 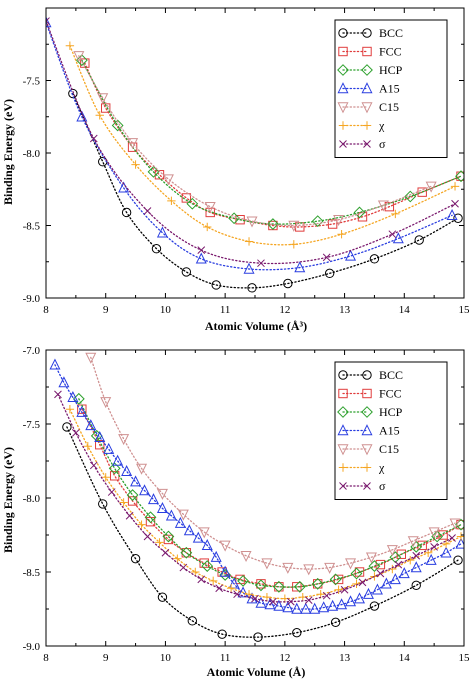 What do you see at coordinates (367, 412) in the screenshot?
I see `bottom-legend-marker-diamond` at bounding box center [367, 412].